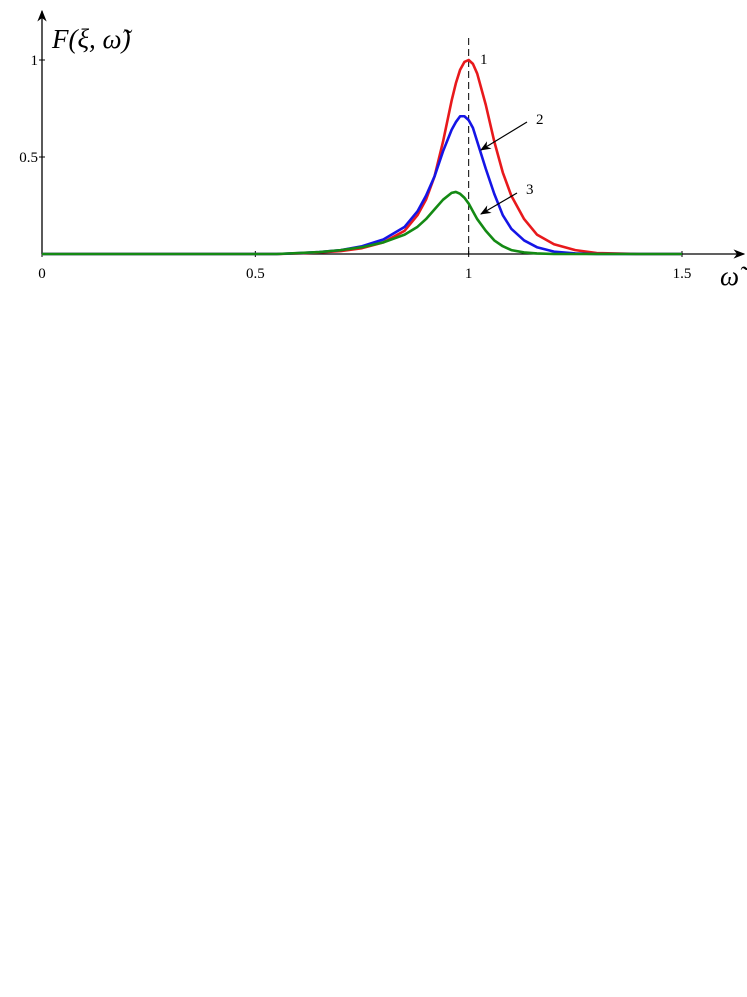 The width and height of the screenshot is (747, 997). What do you see at coordinates (35, 61) in the screenshot?
I see `y-tick-label: 1` at bounding box center [35, 61].